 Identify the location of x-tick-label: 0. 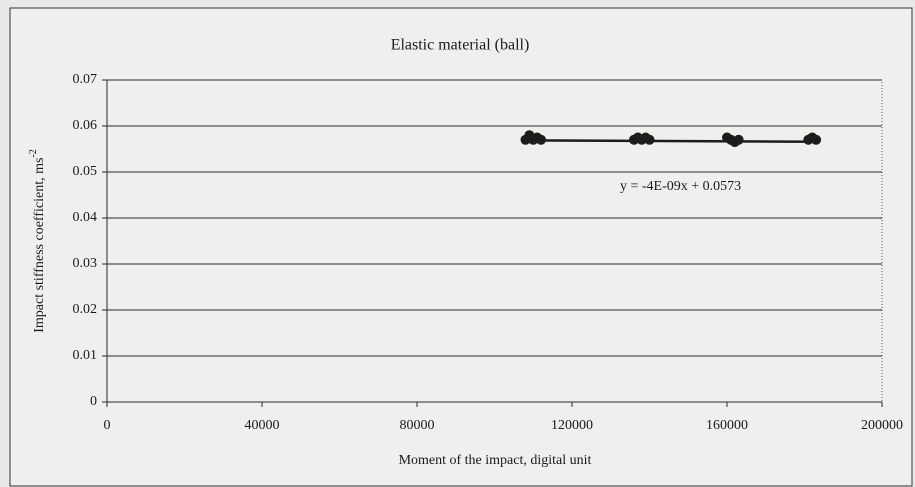
(107, 425).